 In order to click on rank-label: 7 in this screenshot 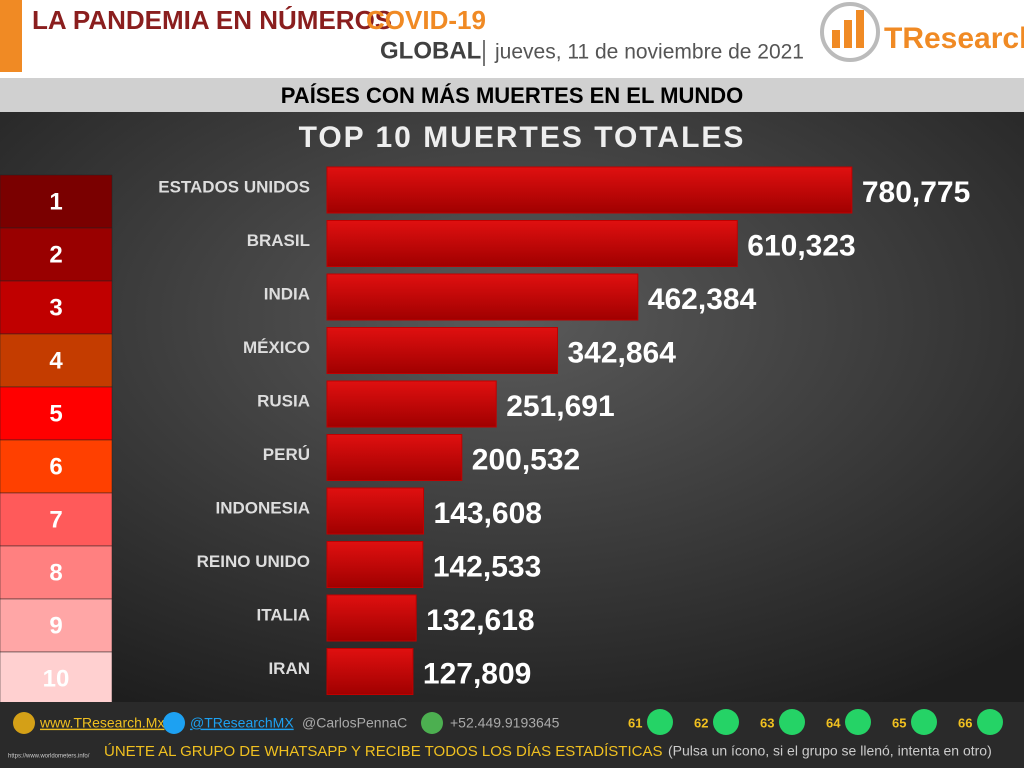, I will do `click(55, 519)`.